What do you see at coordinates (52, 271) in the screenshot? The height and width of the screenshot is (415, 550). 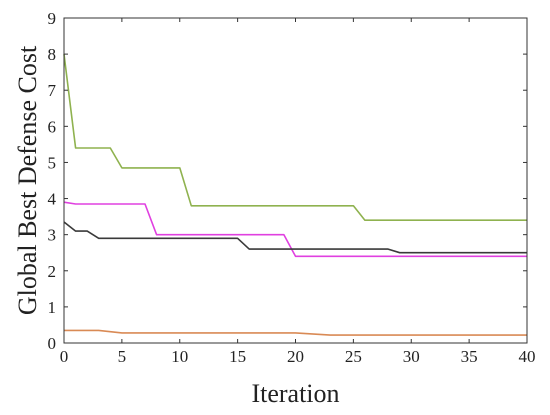 I see `y-tick-label: 2` at bounding box center [52, 271].